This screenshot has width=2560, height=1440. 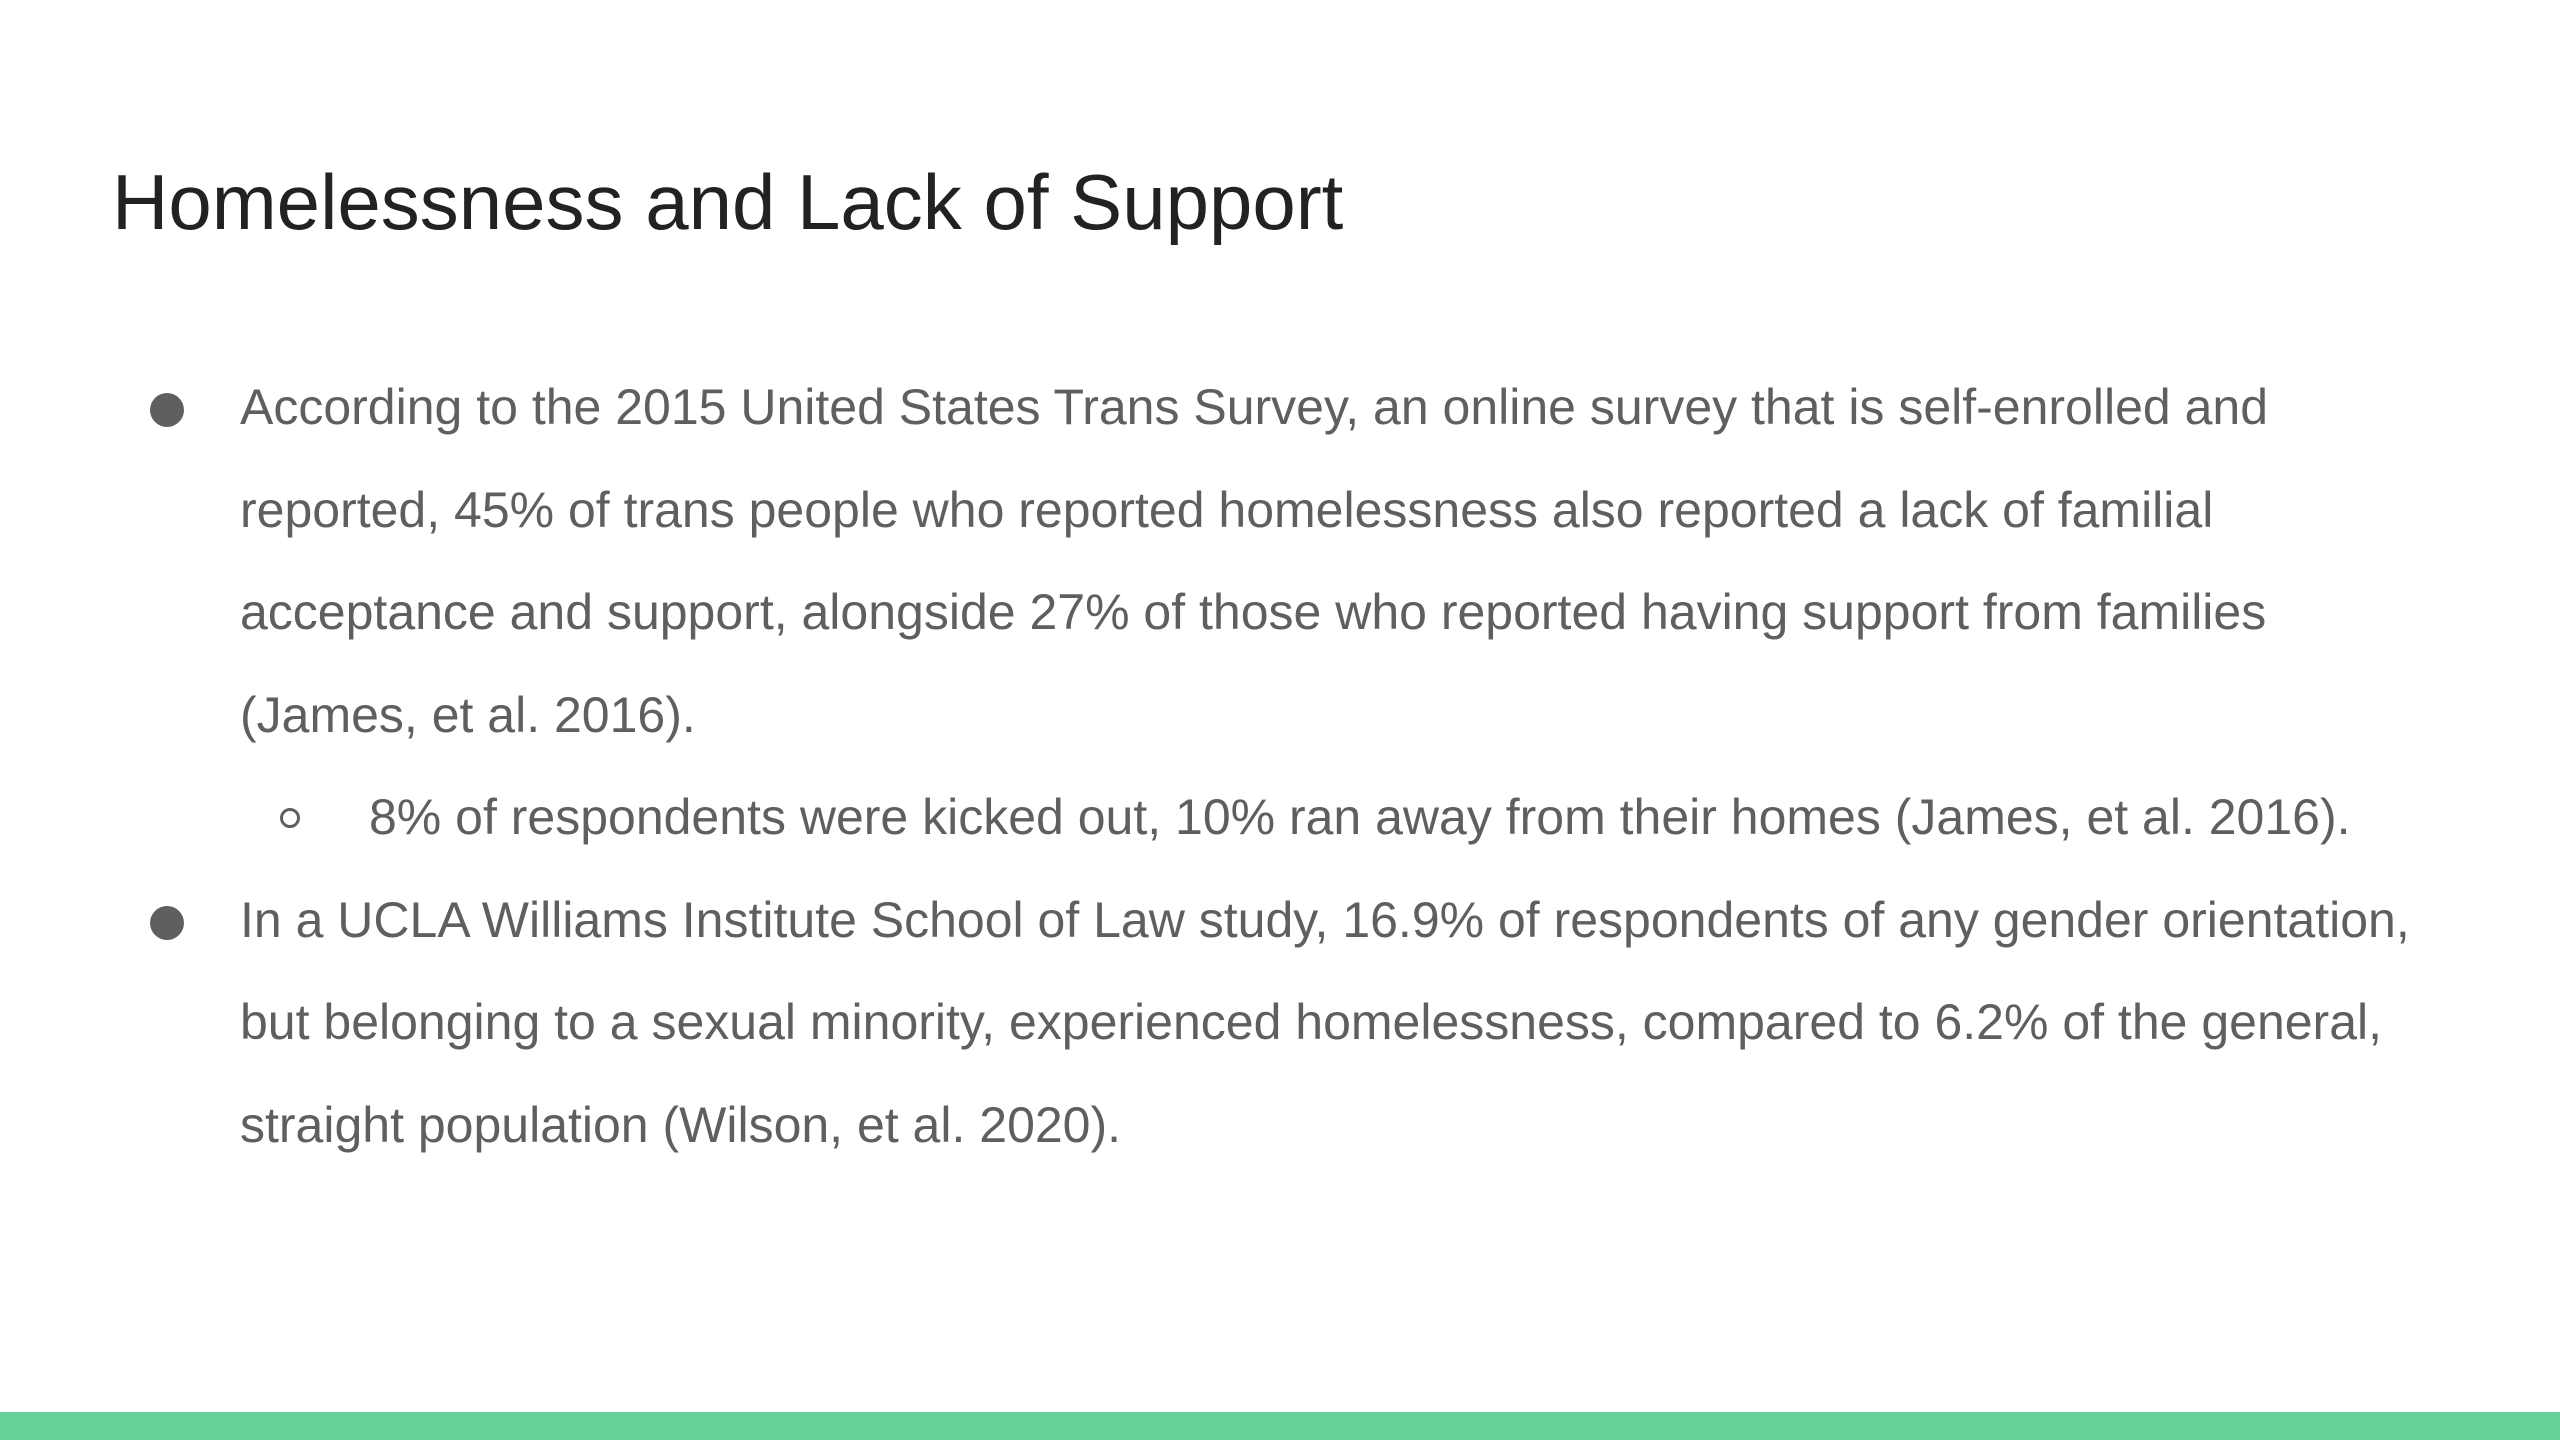 What do you see at coordinates (728, 202) in the screenshot?
I see `slide-title: Homelessness and Lack of Support` at bounding box center [728, 202].